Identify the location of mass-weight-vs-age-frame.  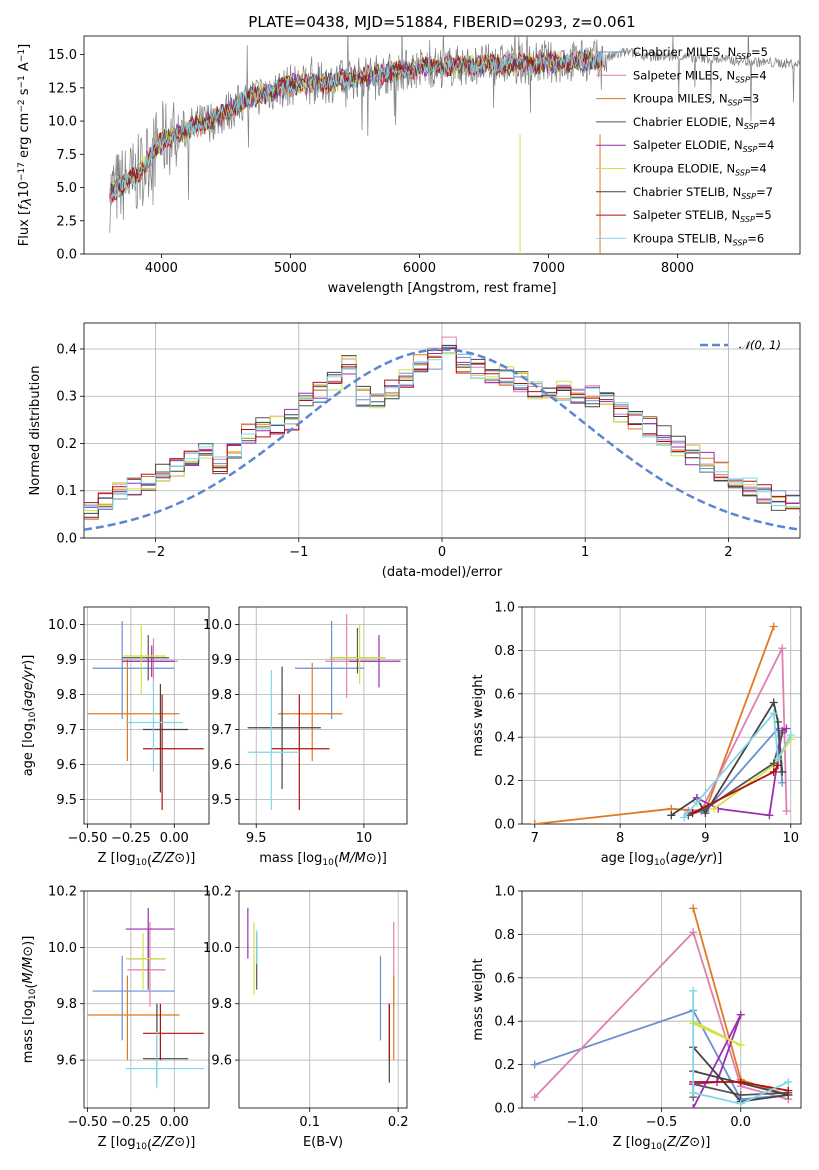
(661, 715).